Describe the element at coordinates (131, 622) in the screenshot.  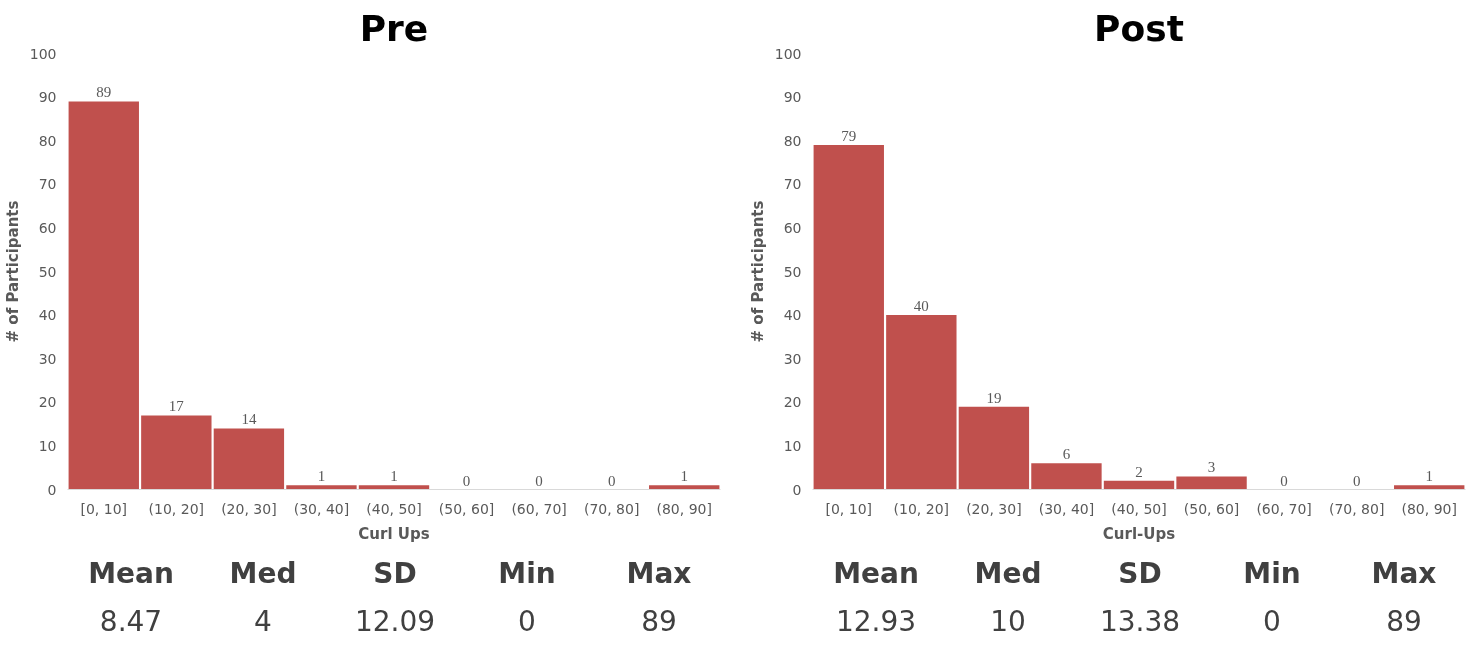
I see `text: 8.47` at that location.